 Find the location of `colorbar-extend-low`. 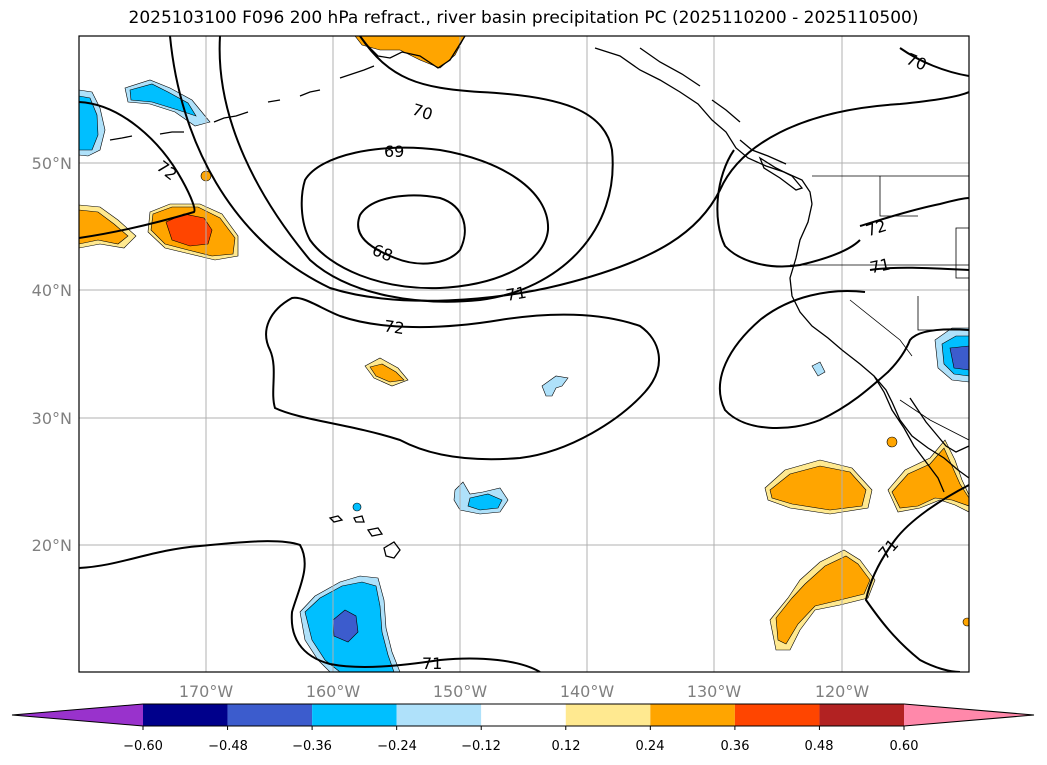

colorbar-extend-low is located at coordinates (77, 715).